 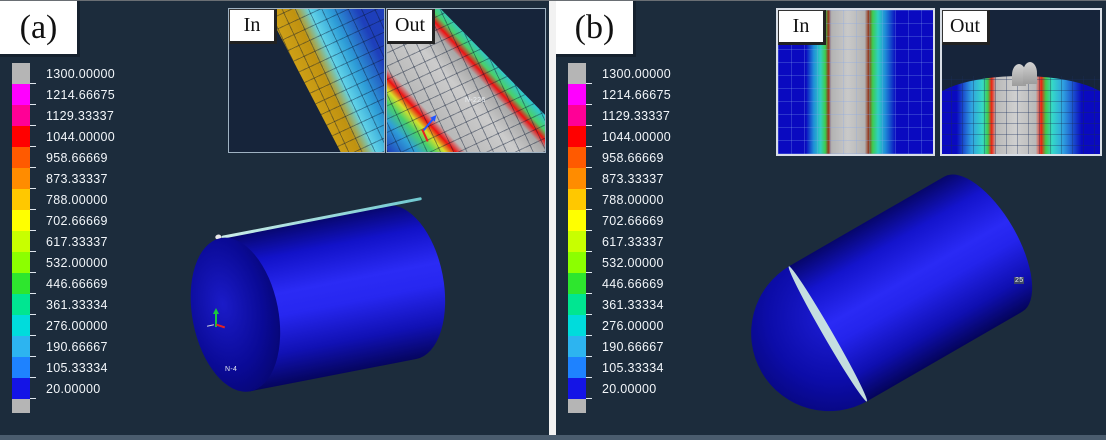 What do you see at coordinates (633, 220) in the screenshot?
I see `legend-value: 702.66669` at bounding box center [633, 220].